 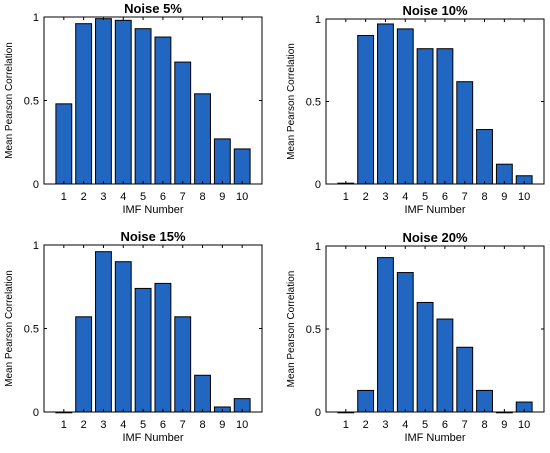 I want to click on chart-title: Noise 5%, so click(x=153, y=8).